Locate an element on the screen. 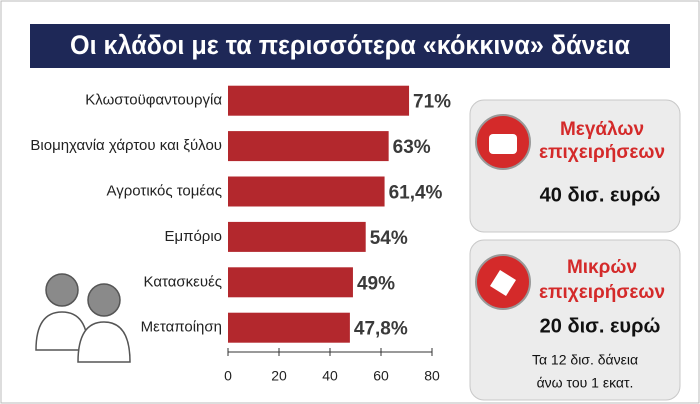  panel-amount: 20 δισ. ευρώ is located at coordinates (600, 326).